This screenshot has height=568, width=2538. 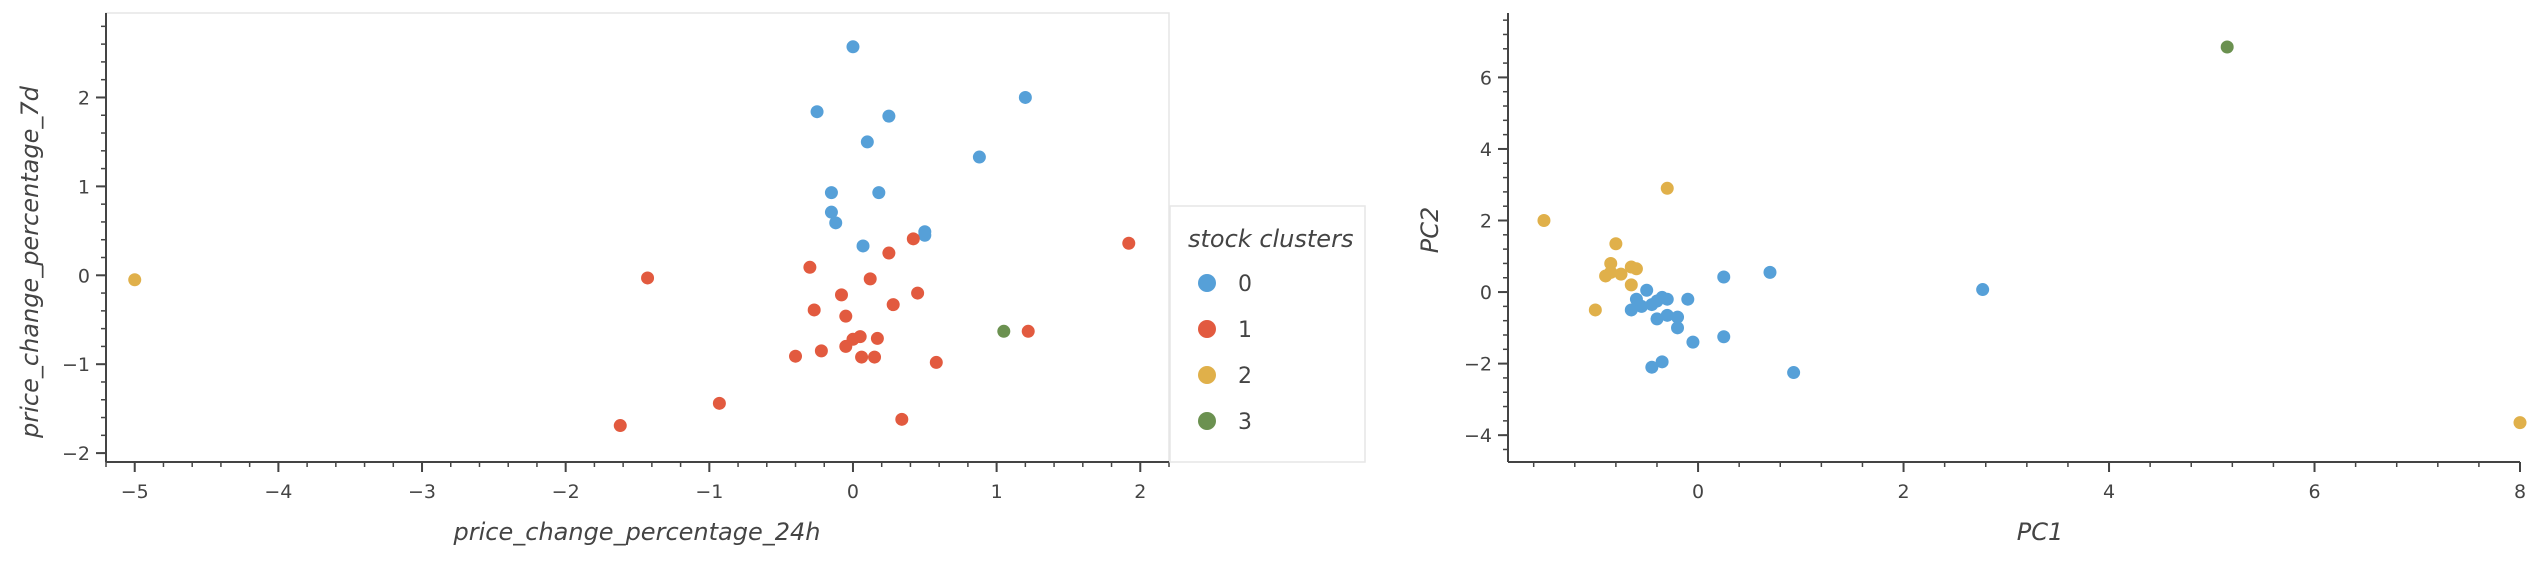 What do you see at coordinates (278, 492) in the screenshot?
I see `left-x-tick-label: −4` at bounding box center [278, 492].